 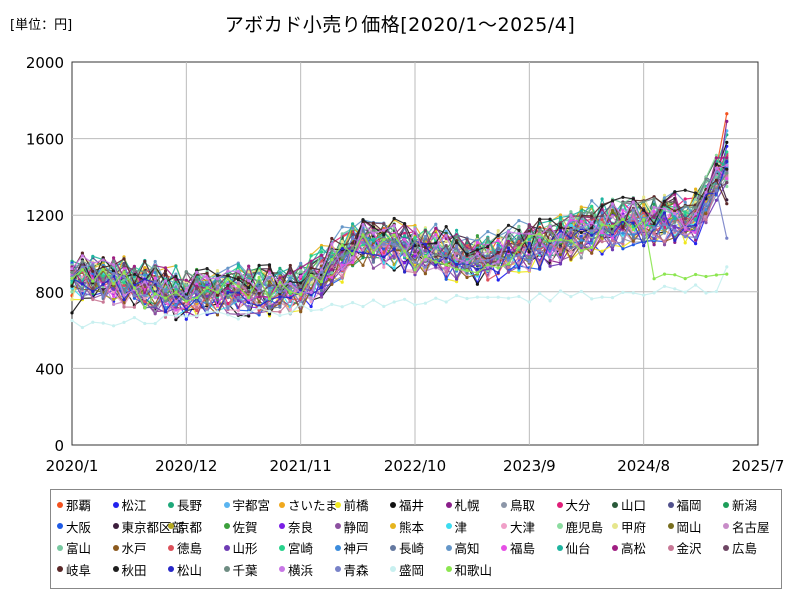 I want to click on legend-item: 山形, so click(x=251, y=548).